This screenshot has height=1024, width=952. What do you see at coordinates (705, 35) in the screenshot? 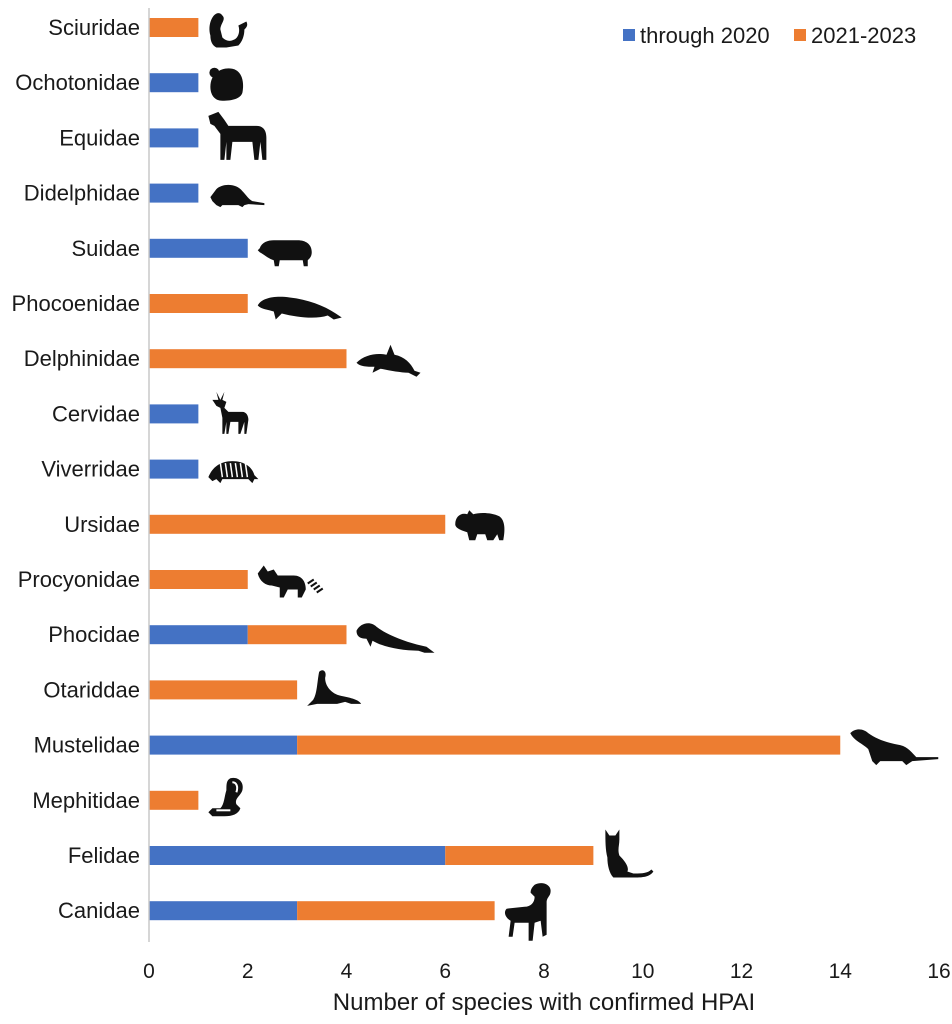
I see `legend-label: through 2020` at bounding box center [705, 35].